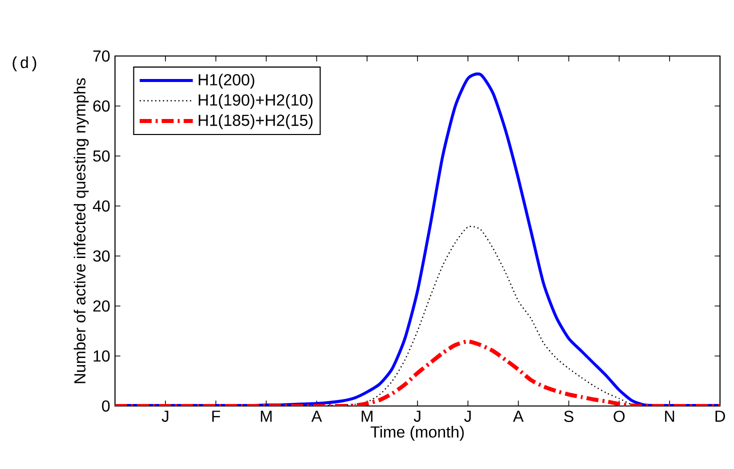 This screenshot has width=734, height=469. I want to click on y-tick-label: 20, so click(101, 306).